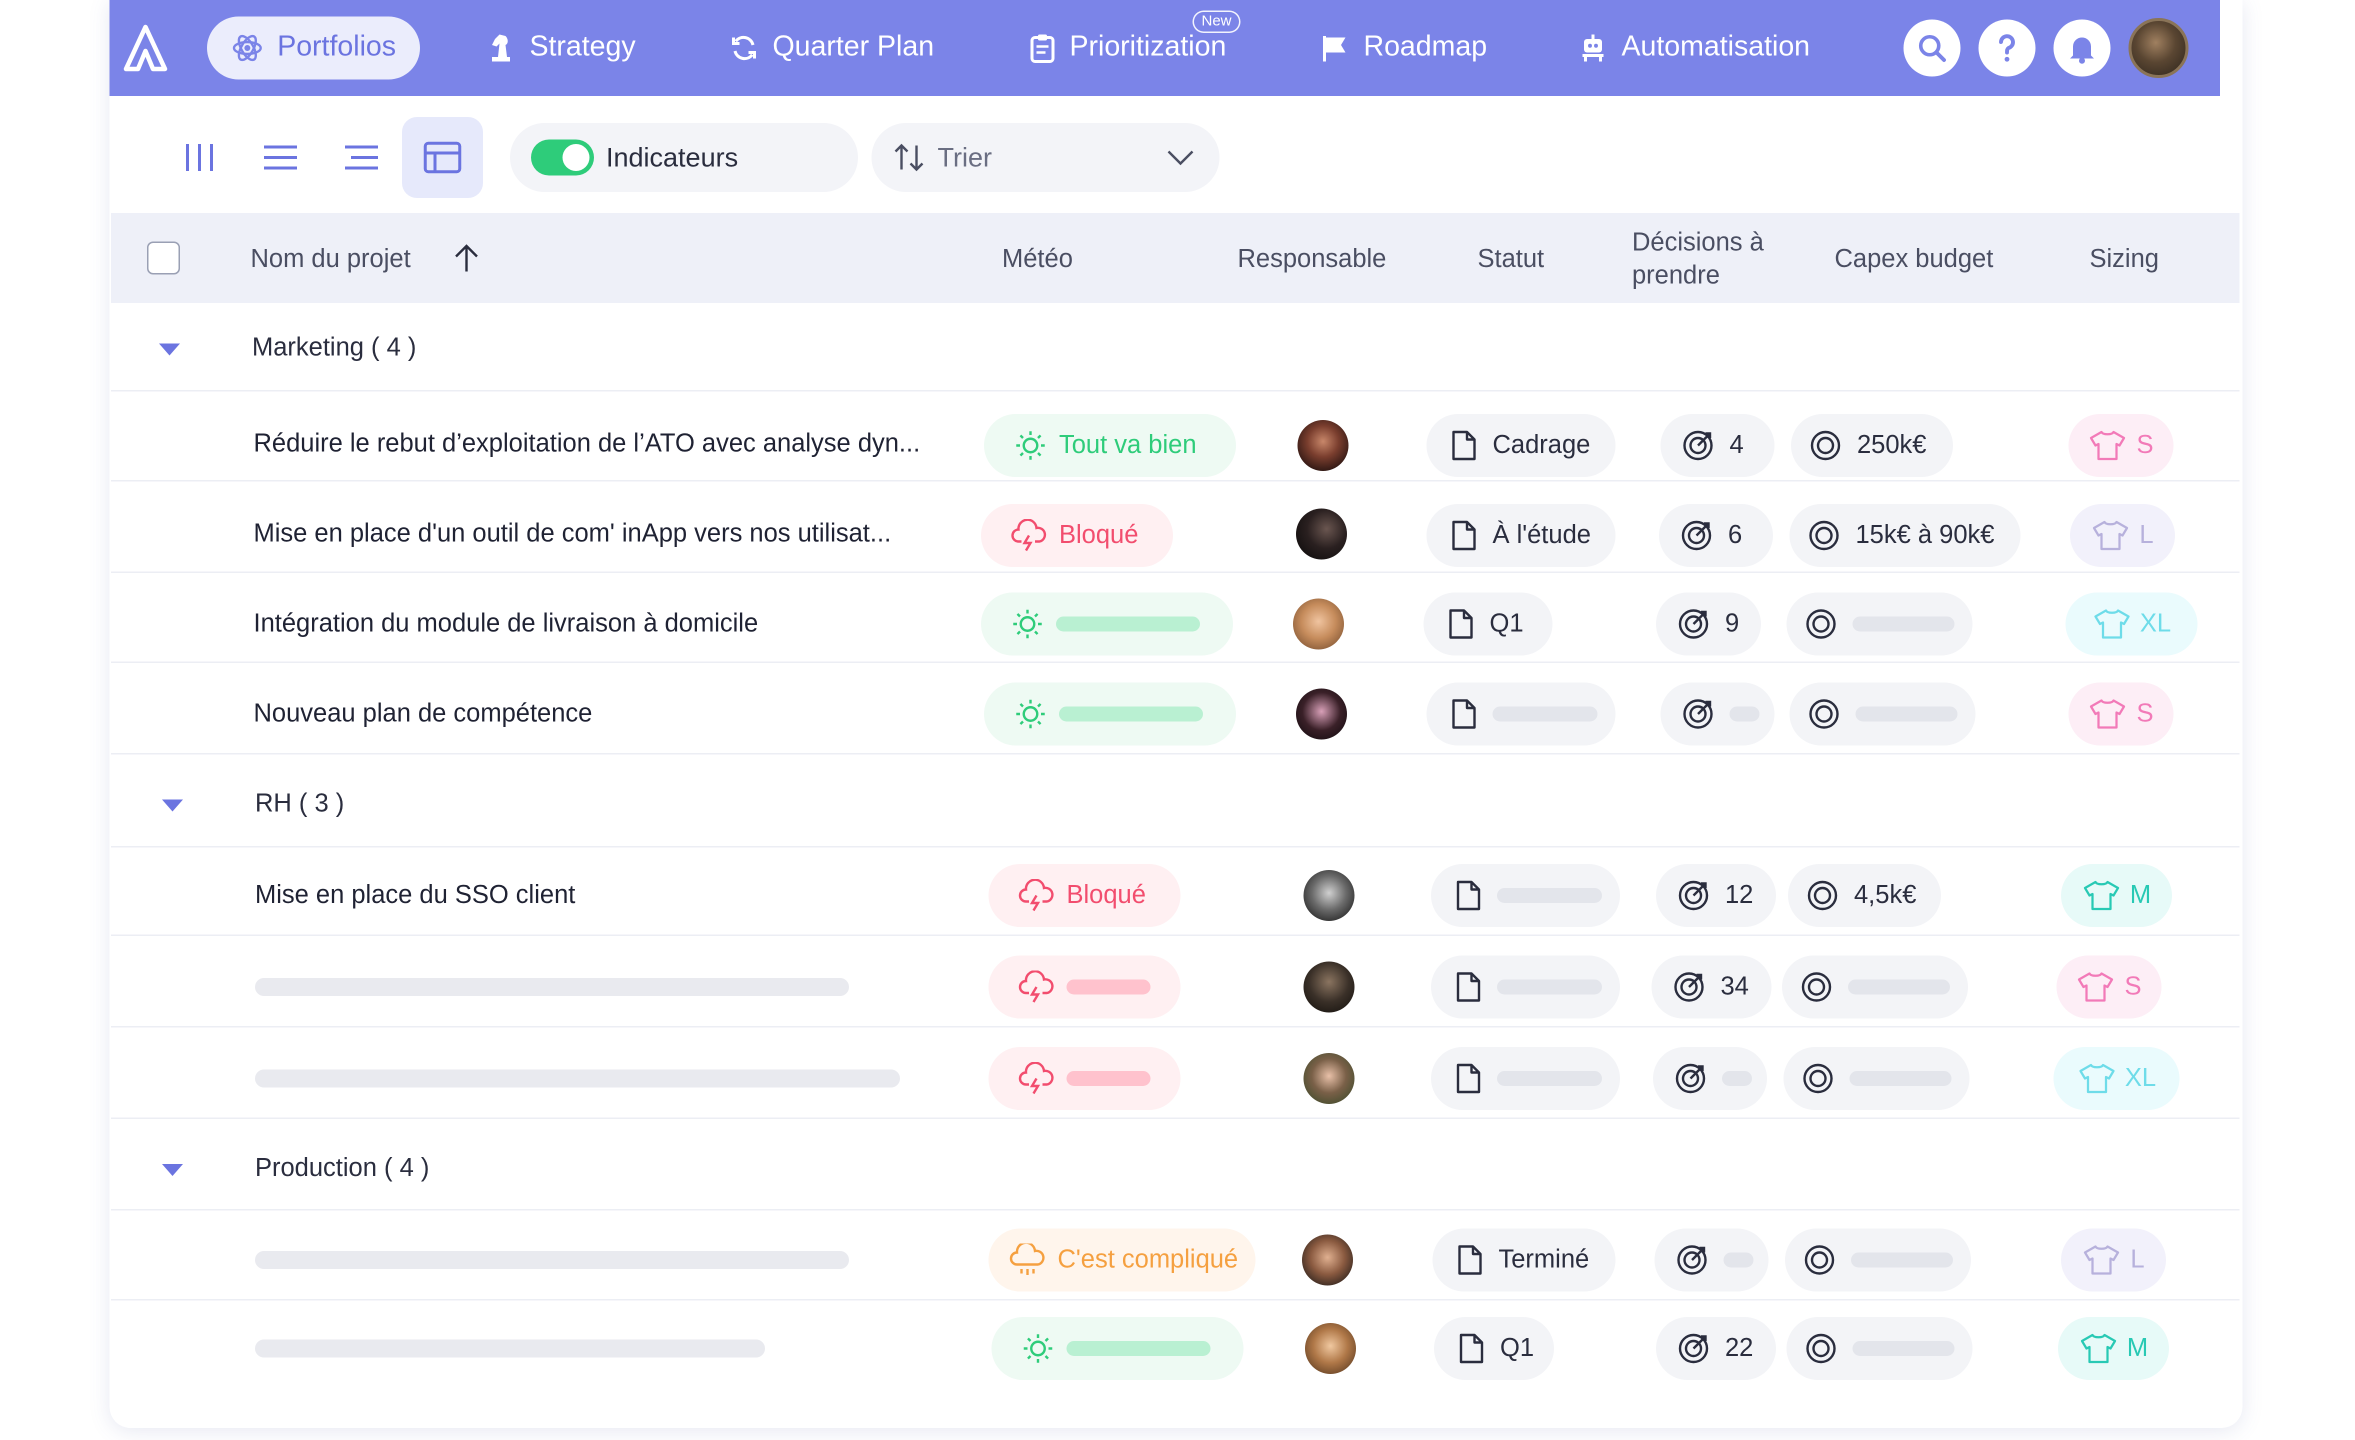 This screenshot has height=1440, width=2355. Describe the element at coordinates (1312, 259) in the screenshot. I see `column-header-responsable: Responsable` at that location.